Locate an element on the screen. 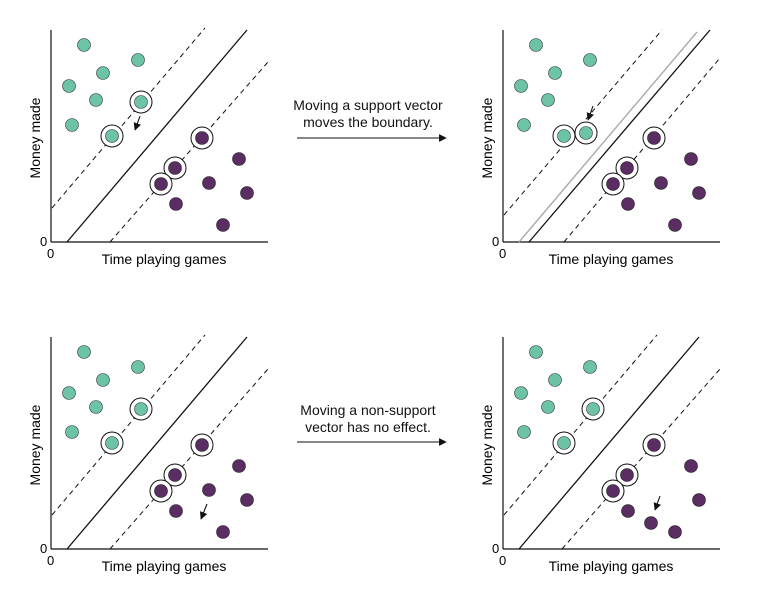 The width and height of the screenshot is (782, 604). moved-point is located at coordinates (651, 523).